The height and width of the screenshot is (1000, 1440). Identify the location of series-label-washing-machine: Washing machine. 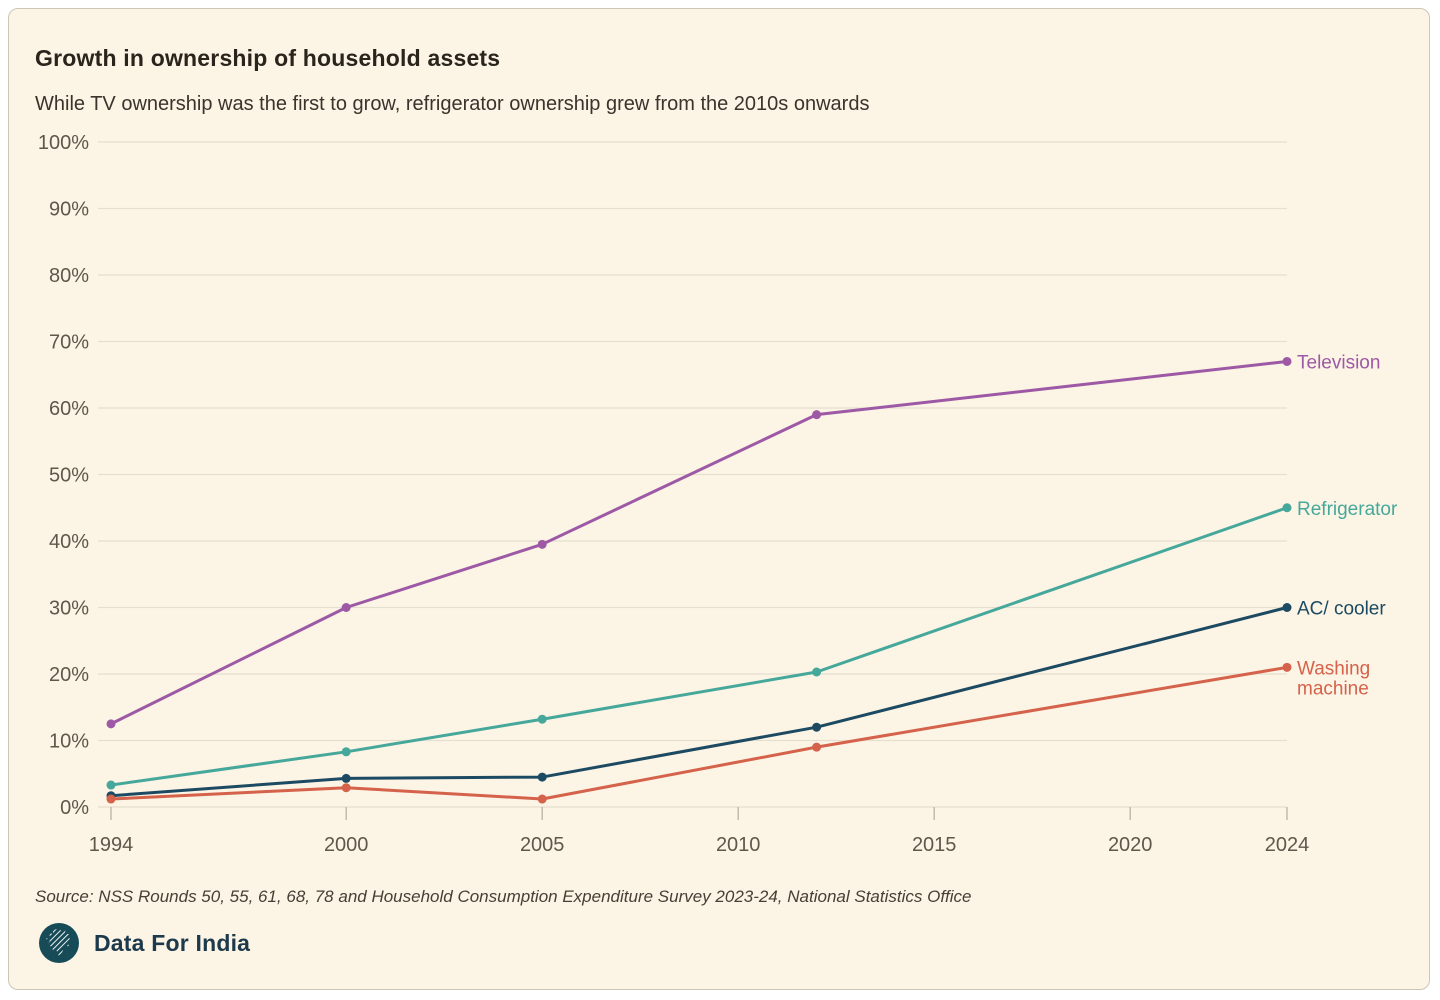
(1333, 678).